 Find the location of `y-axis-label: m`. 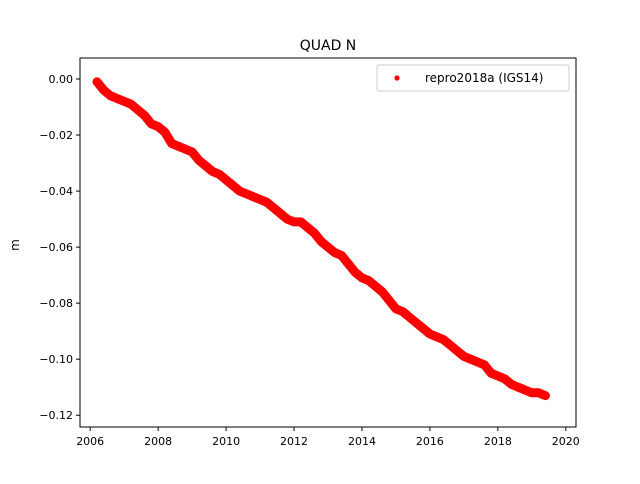

y-axis-label: m is located at coordinates (15, 245).